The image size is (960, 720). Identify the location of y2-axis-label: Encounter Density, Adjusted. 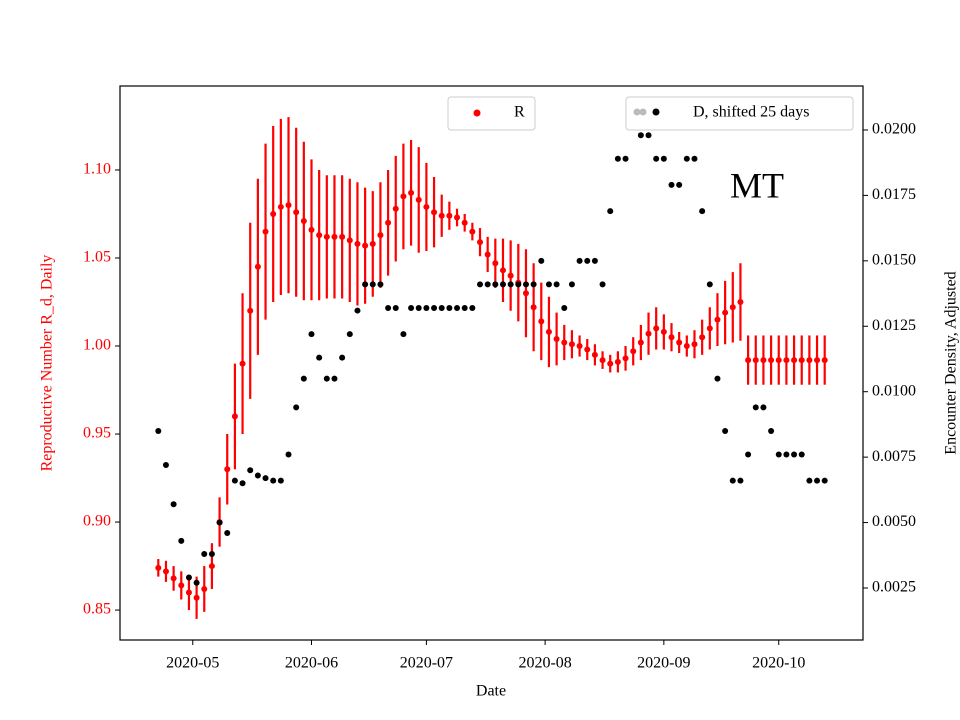
(951, 362).